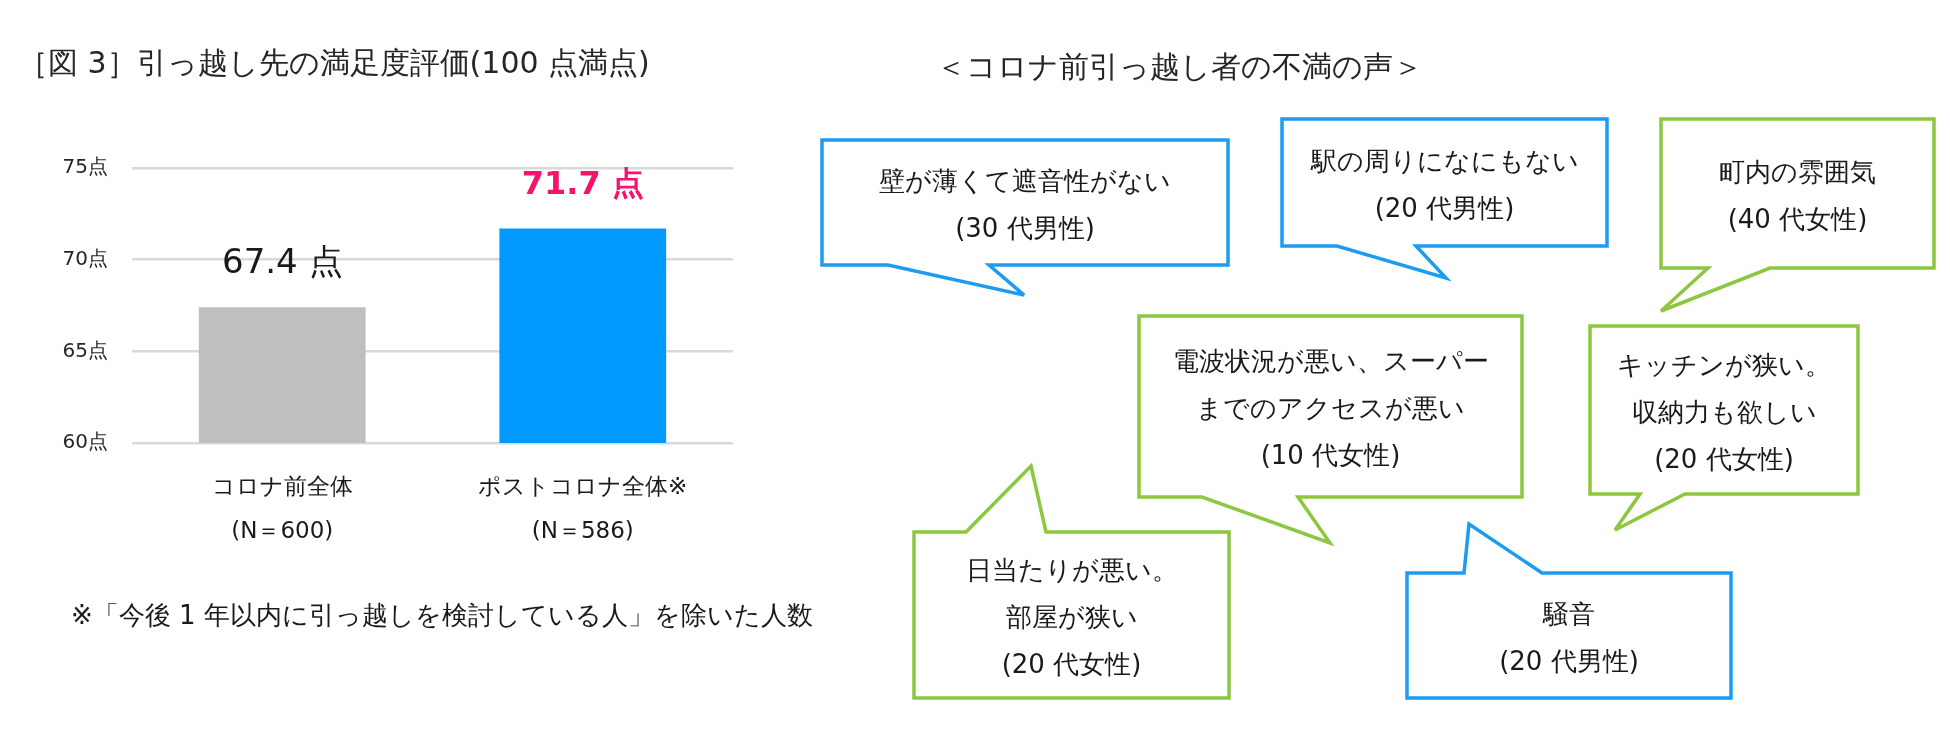 This screenshot has width=1950, height=743. I want to click on y-tick-label: 65点, so click(85, 349).